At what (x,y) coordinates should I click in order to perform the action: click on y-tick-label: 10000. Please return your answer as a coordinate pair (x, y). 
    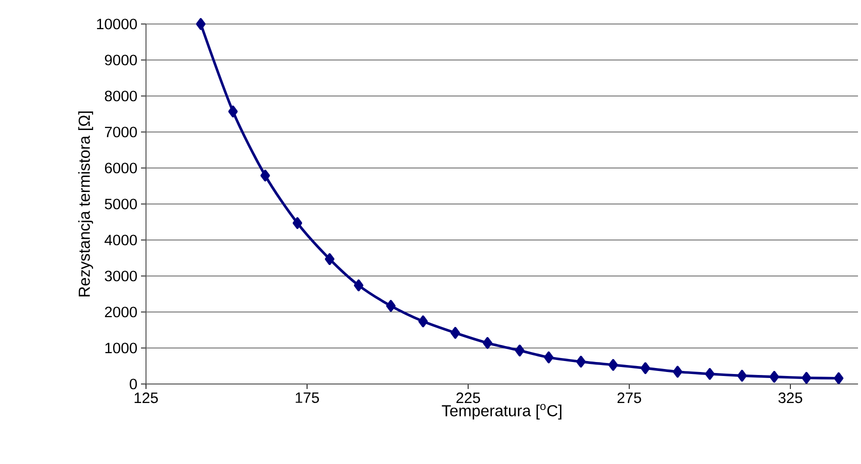
    Looking at the image, I should click on (117, 24).